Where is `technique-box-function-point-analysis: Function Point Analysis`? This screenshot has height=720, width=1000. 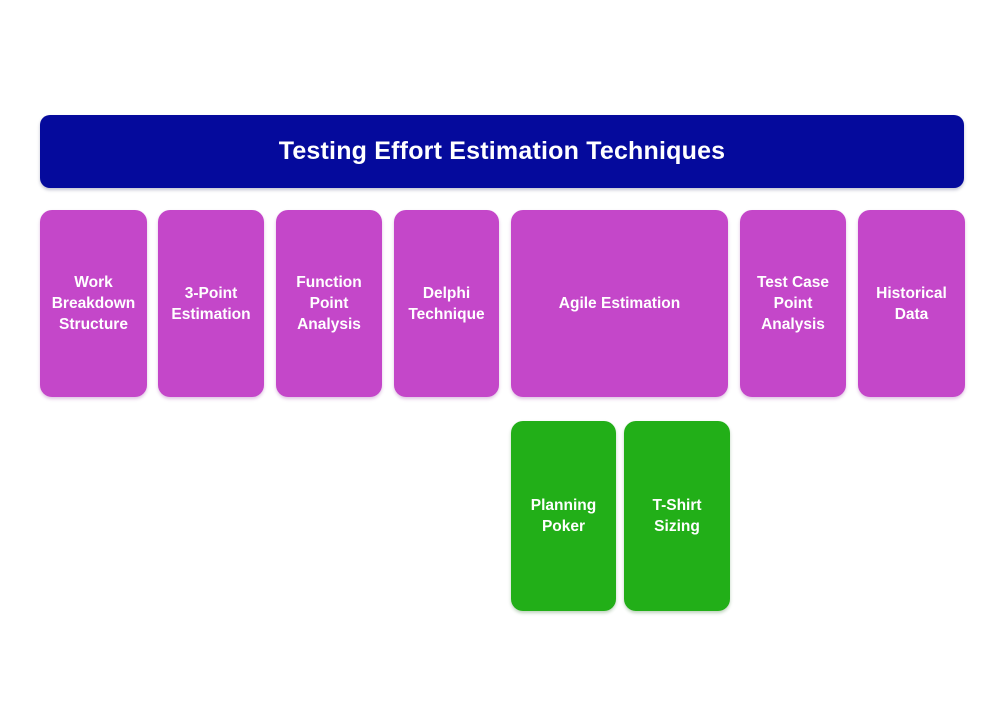 technique-box-function-point-analysis: Function Point Analysis is located at coordinates (329, 303).